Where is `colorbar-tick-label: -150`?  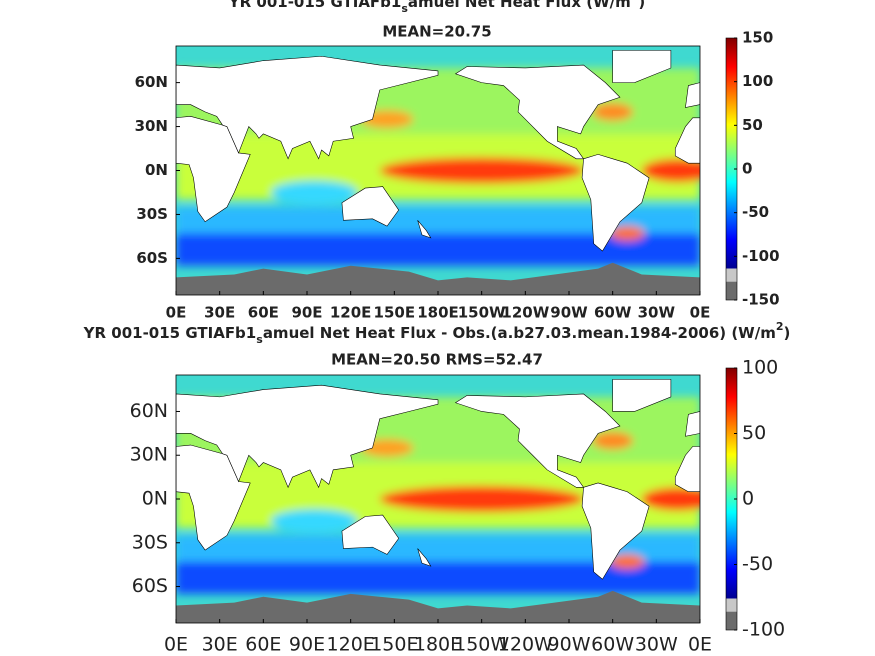
colorbar-tick-label: -150 is located at coordinates (761, 300).